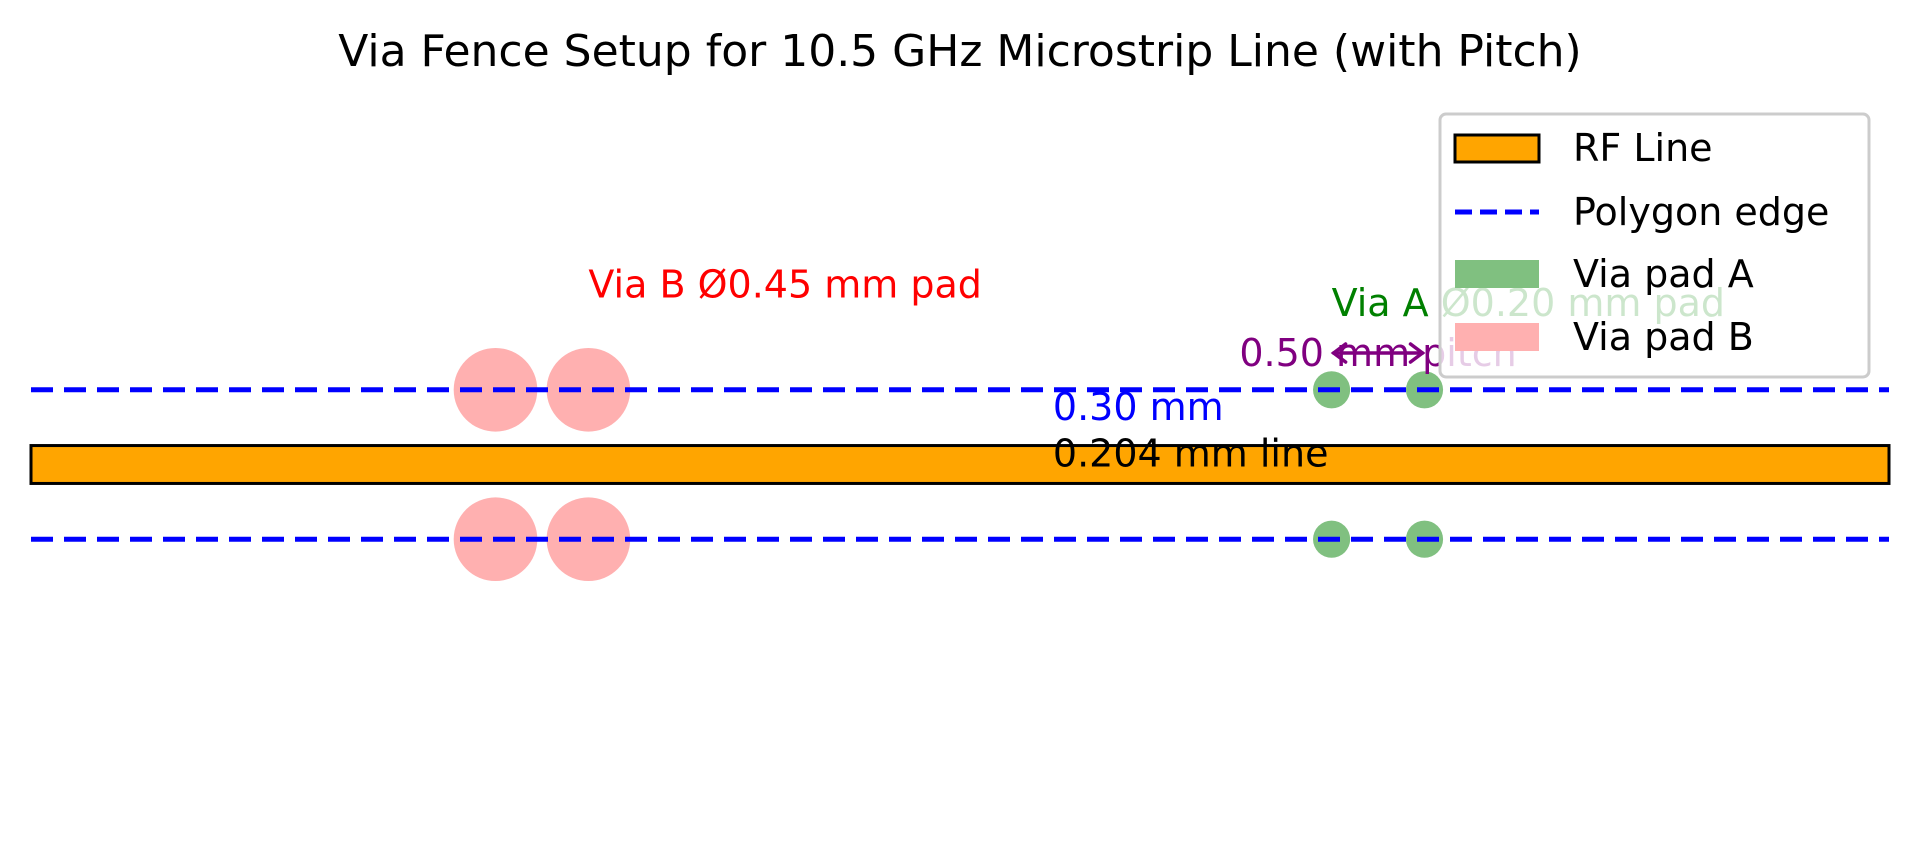  What do you see at coordinates (1701, 212) in the screenshot?
I see `legend-label: Polygon edge` at bounding box center [1701, 212].